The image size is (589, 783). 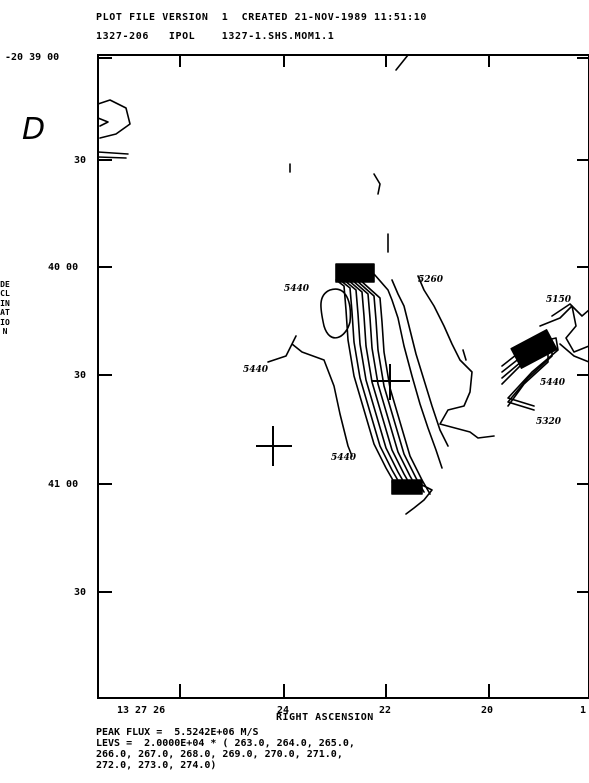 I want to click on levels-text-line-3: 272.0, 273.0, 274.0), so click(x=156, y=765).